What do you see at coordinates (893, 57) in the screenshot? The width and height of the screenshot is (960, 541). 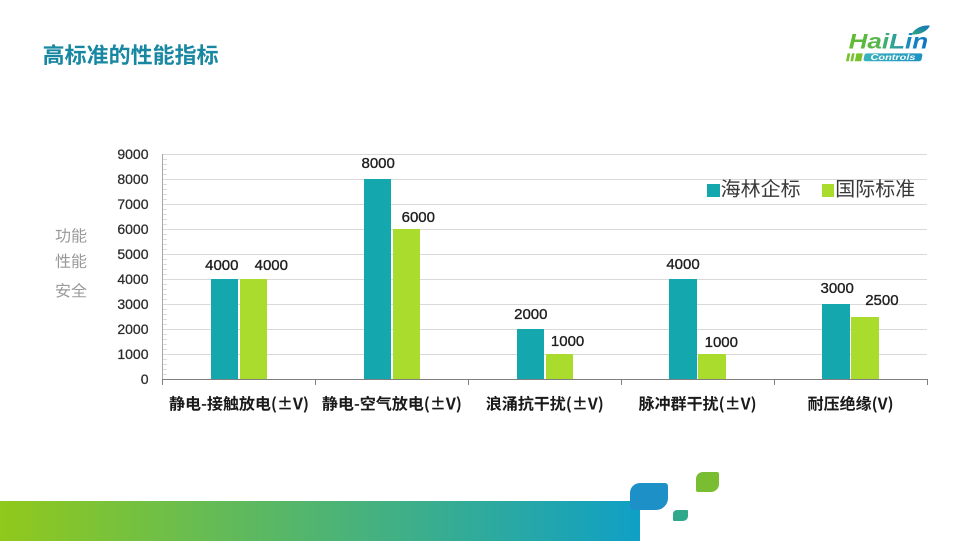 I see `svg-text: Controls` at bounding box center [893, 57].